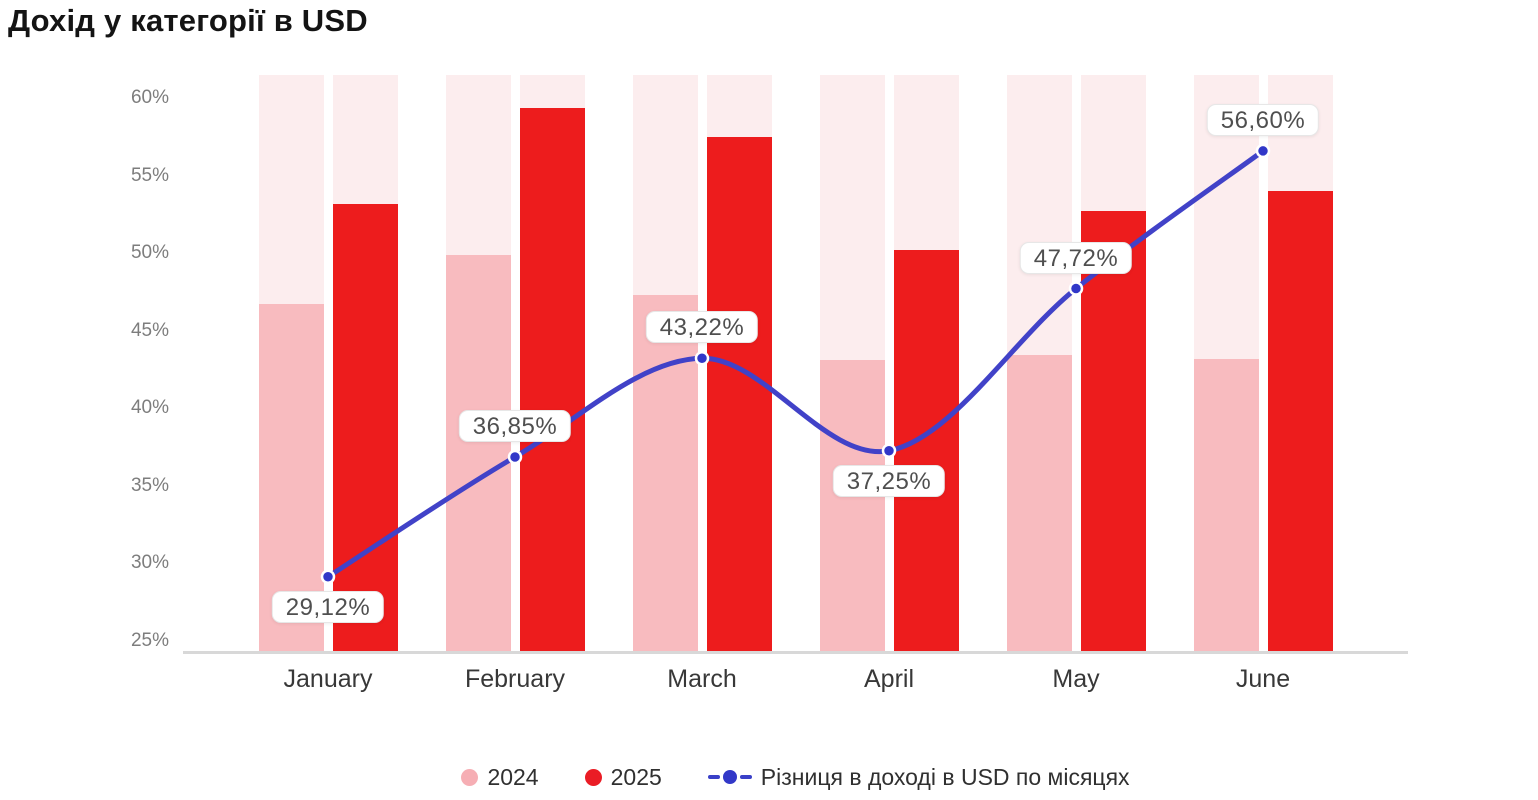  I want to click on data-point-callout: 37,25%, so click(889, 480).